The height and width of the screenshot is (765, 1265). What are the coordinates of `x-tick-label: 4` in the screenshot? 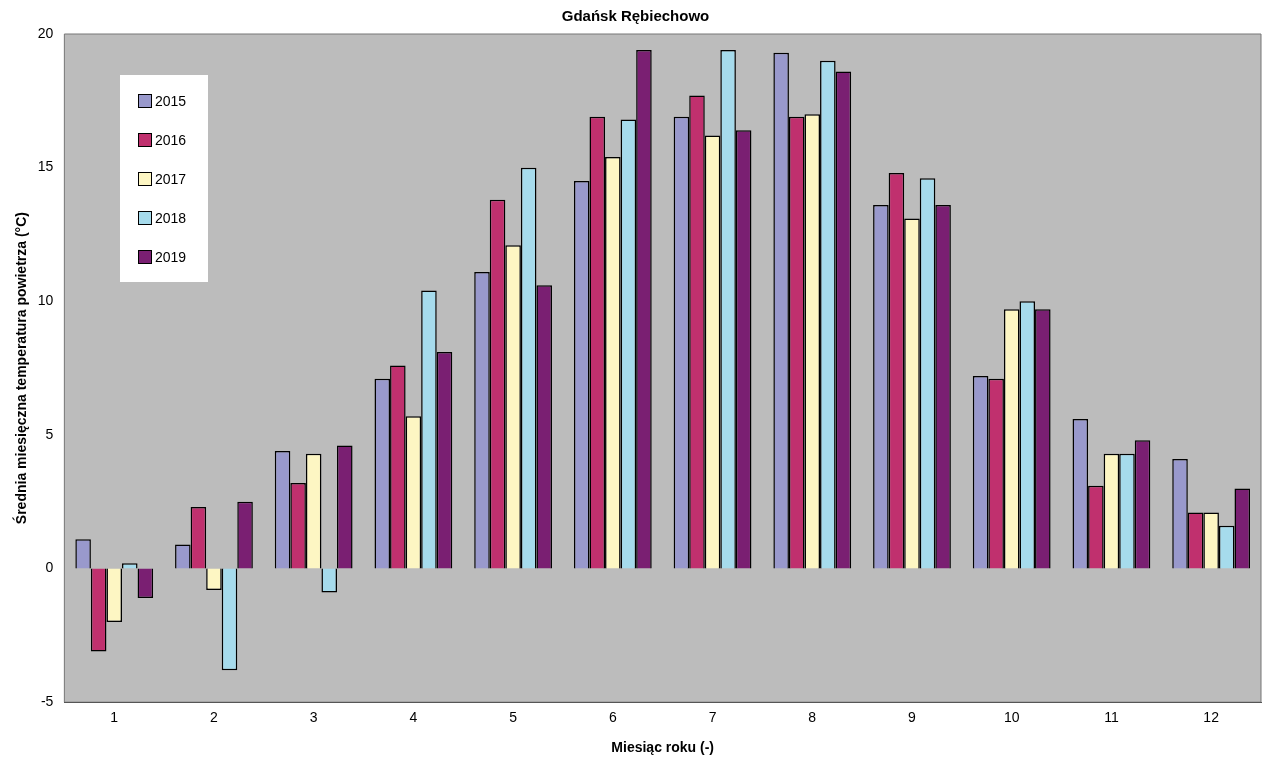 It's located at (413, 717).